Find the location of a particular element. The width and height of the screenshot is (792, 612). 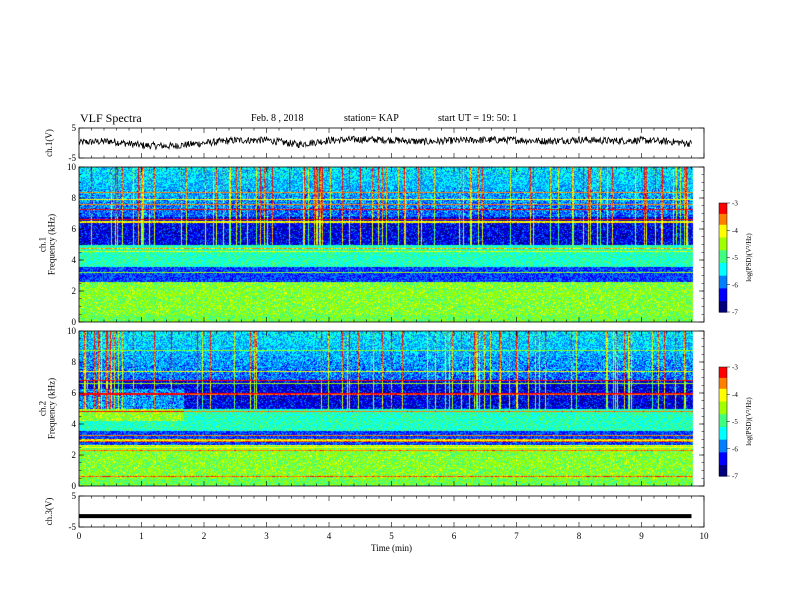

y-axis-label: ch.1(V) is located at coordinates (49, 143).